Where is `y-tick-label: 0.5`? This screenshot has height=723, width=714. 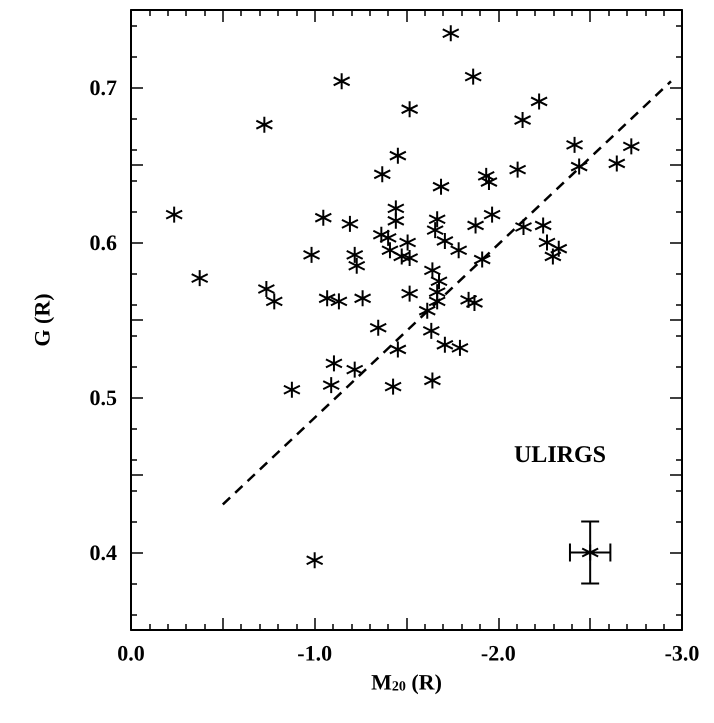
y-tick-label: 0.5 is located at coordinates (103, 397).